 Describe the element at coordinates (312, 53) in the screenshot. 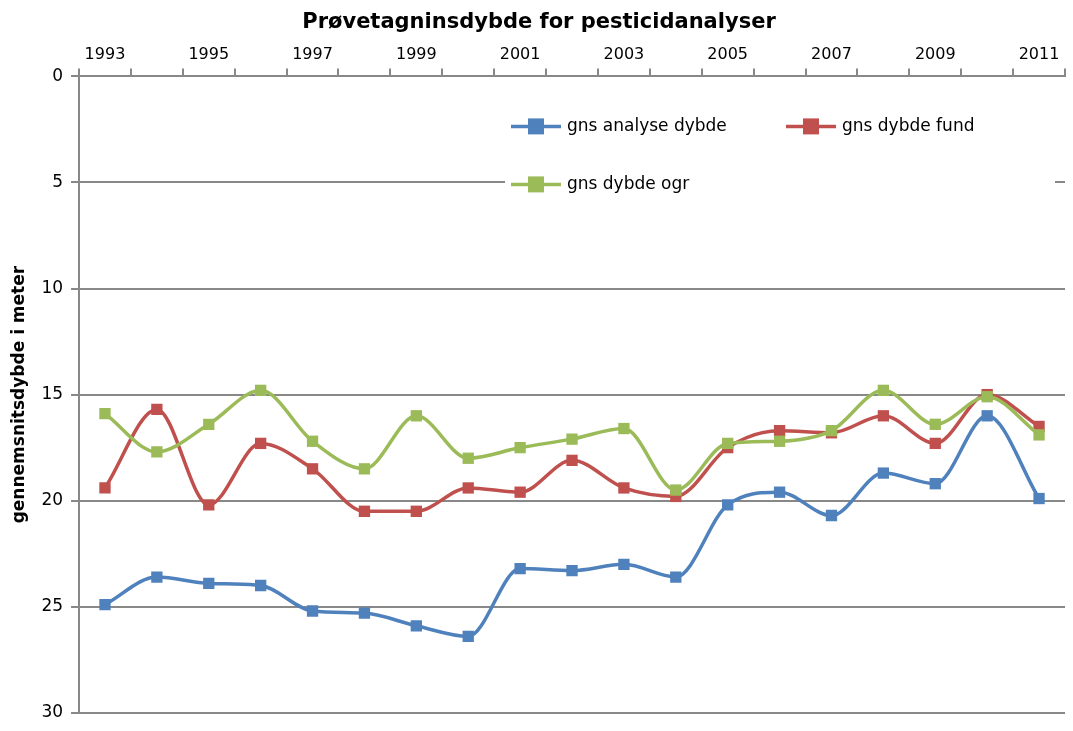

I see `x-tick-label: 1997` at that location.